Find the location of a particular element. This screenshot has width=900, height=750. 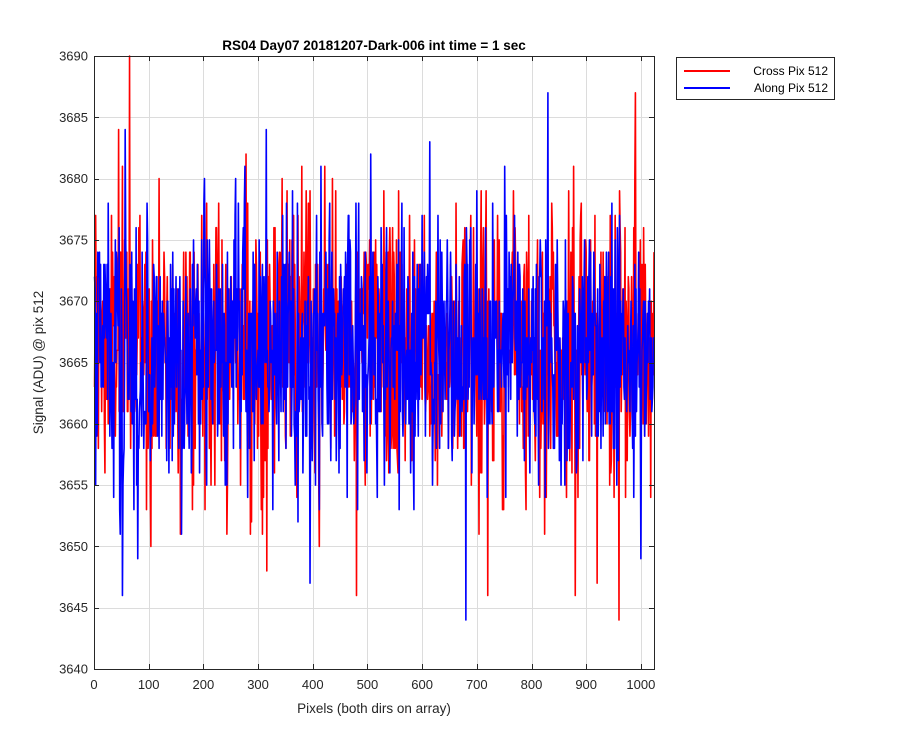

x-tick-label: 800 is located at coordinates (532, 684).